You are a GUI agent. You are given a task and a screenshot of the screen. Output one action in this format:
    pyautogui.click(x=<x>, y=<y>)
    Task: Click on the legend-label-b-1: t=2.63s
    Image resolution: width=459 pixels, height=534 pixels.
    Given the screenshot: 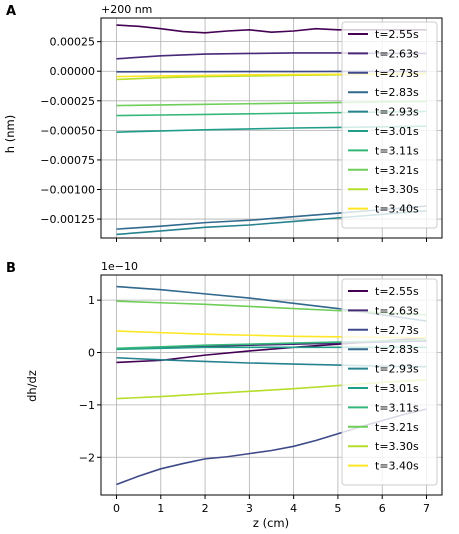 What is the action you would take?
    pyautogui.click(x=397, y=310)
    